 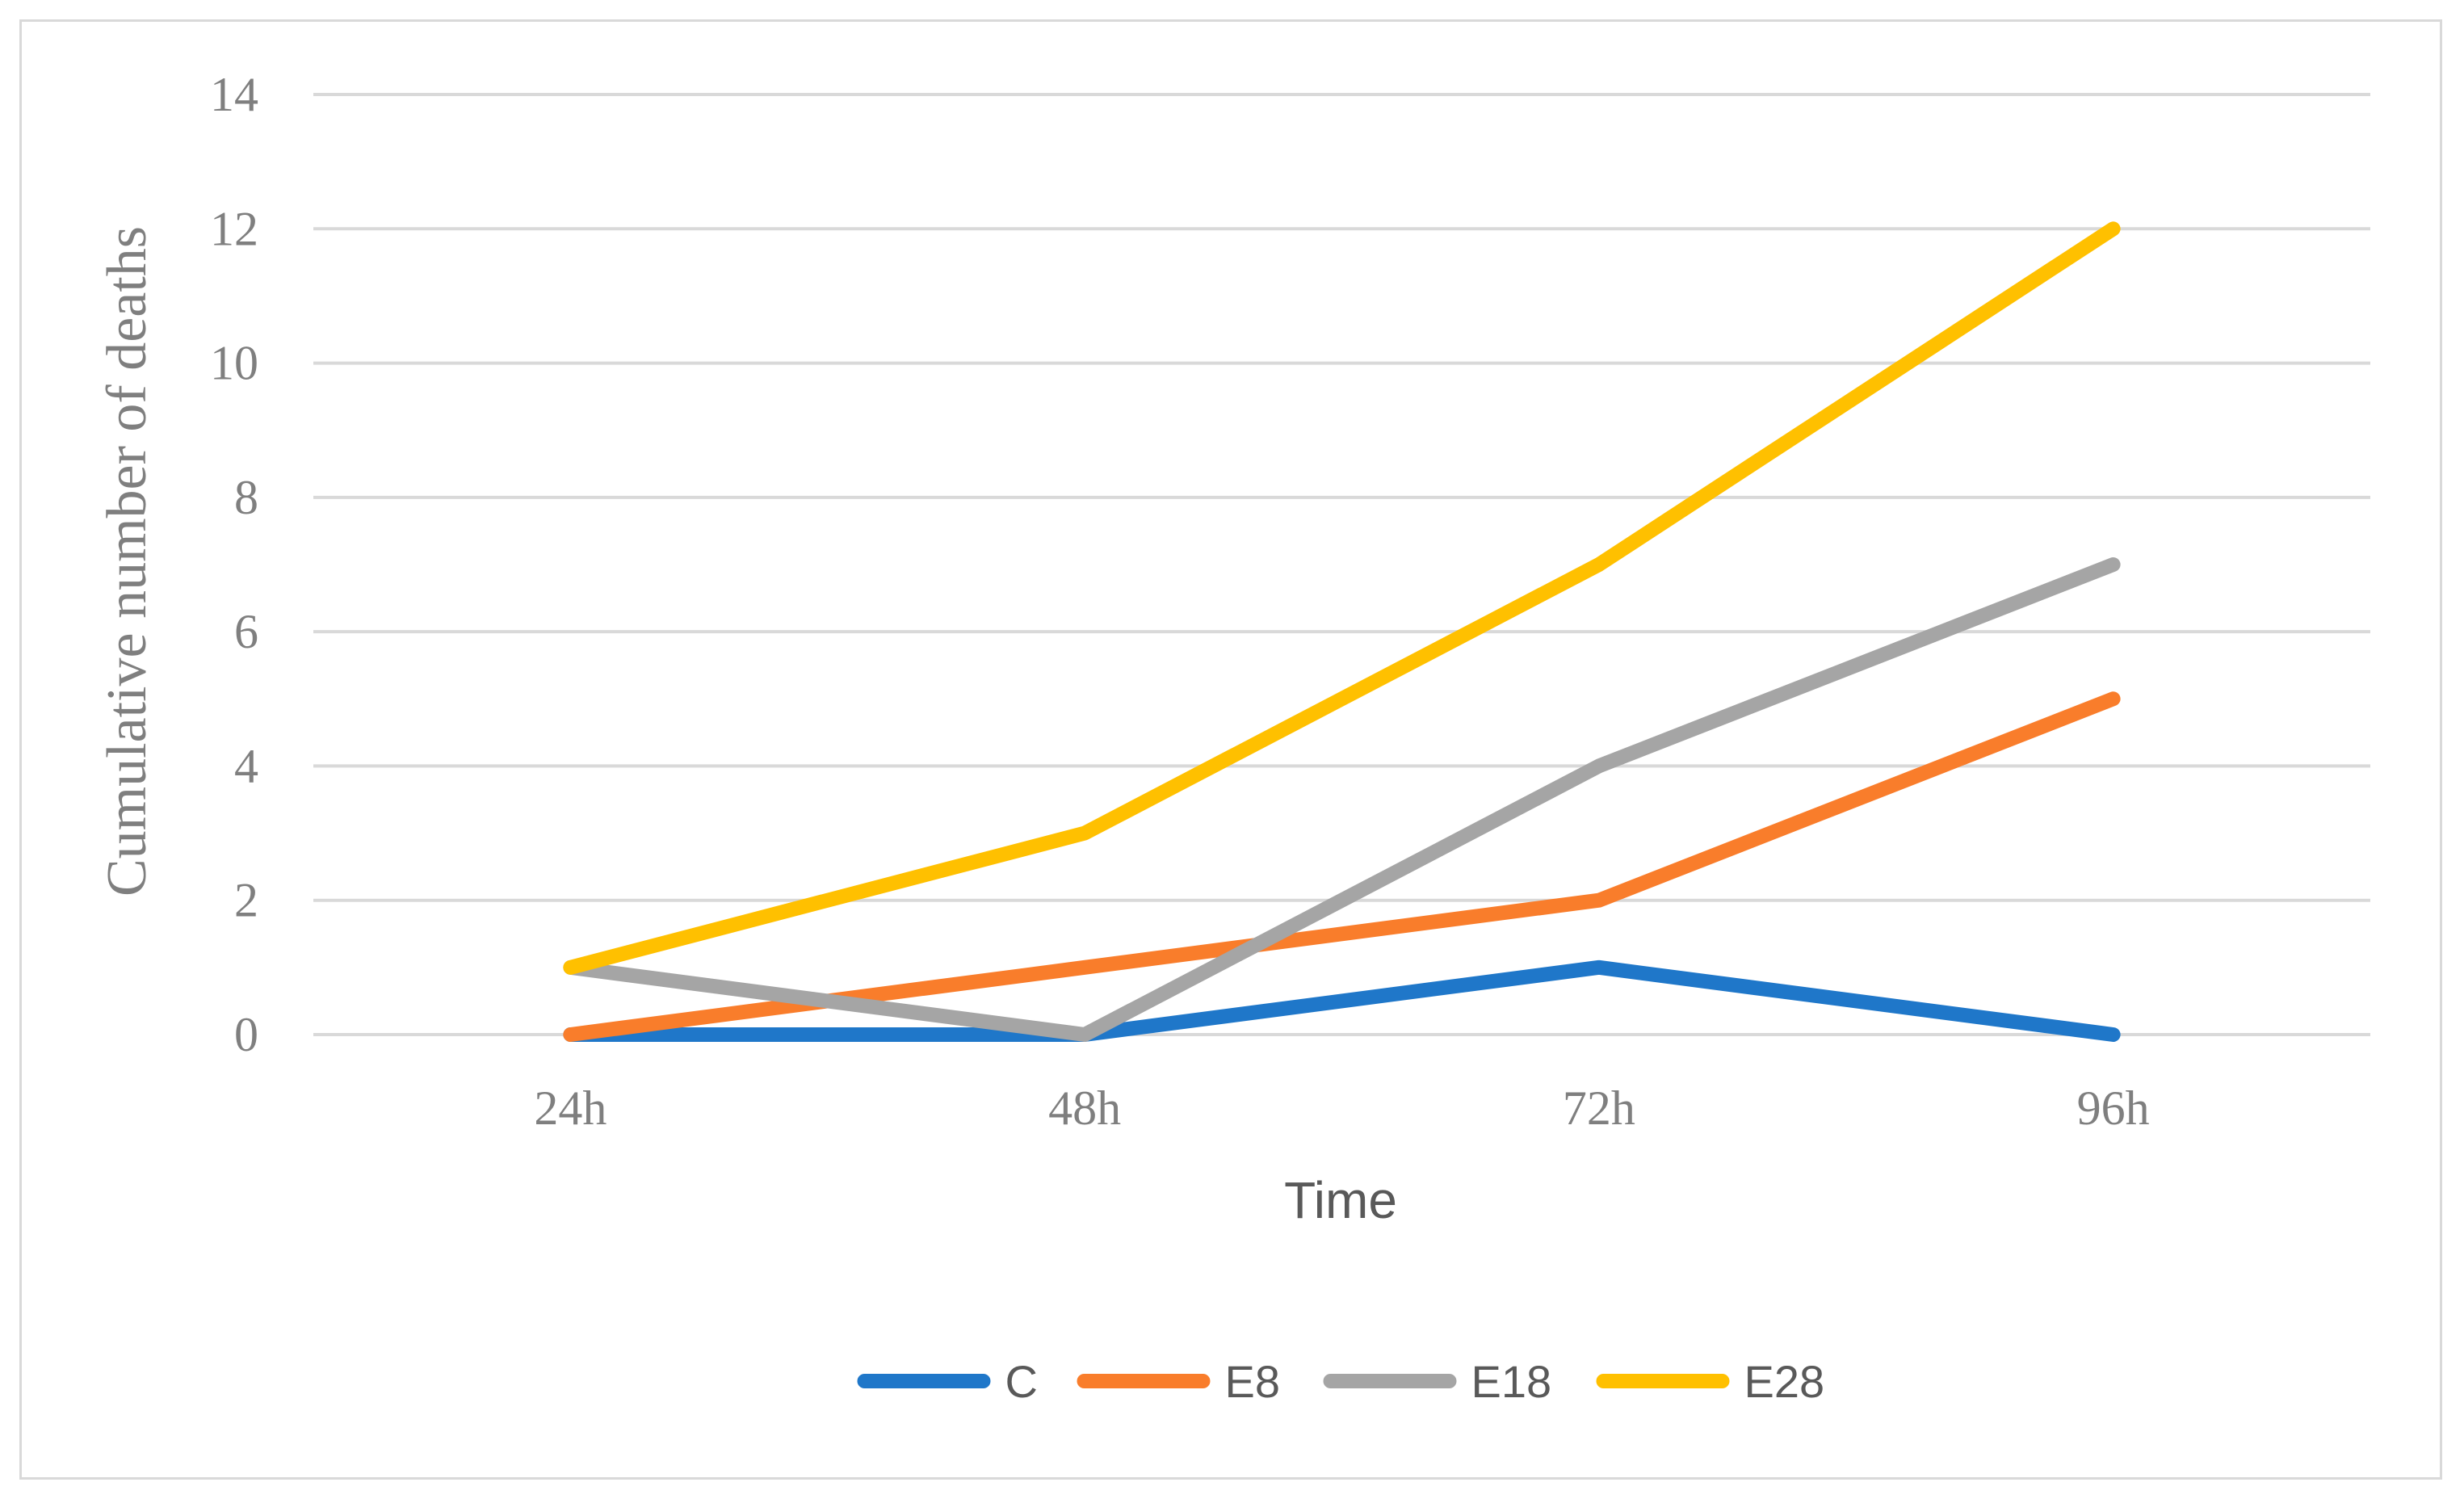 I want to click on y-tick-label: 4, so click(x=246, y=766).